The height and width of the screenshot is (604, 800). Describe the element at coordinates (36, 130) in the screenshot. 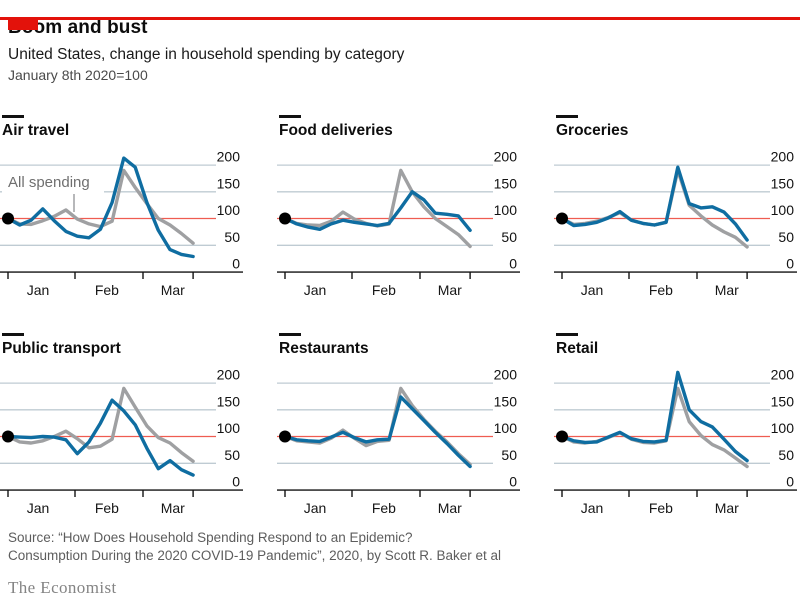

I see `panel-title-air-travel: Air travel` at that location.